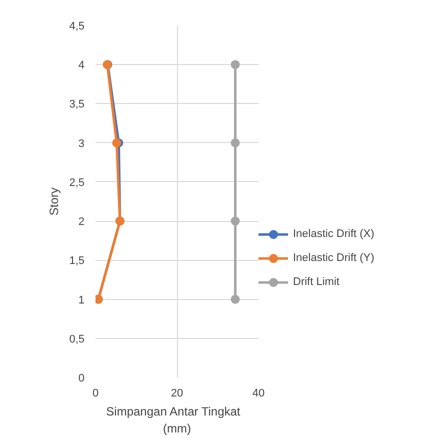 Image resolution: width=443 pixels, height=445 pixels. Describe the element at coordinates (77, 182) in the screenshot. I see `y-tick-label: 2,5` at that location.